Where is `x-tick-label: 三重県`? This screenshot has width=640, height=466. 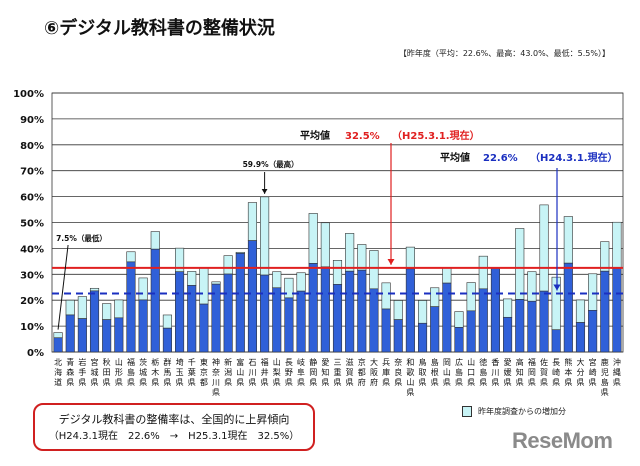
x-tick-label: 三重県 is located at coordinates (337, 373).